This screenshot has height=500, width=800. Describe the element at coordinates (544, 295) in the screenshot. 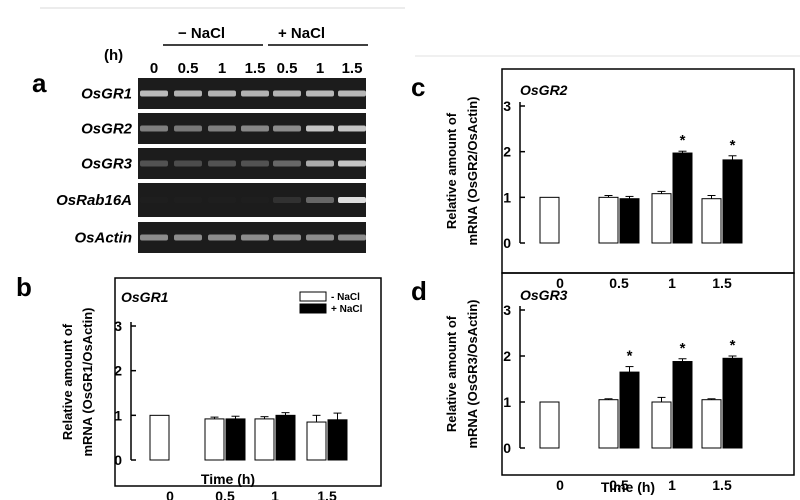

I see `chart-title: OsGR3` at that location.